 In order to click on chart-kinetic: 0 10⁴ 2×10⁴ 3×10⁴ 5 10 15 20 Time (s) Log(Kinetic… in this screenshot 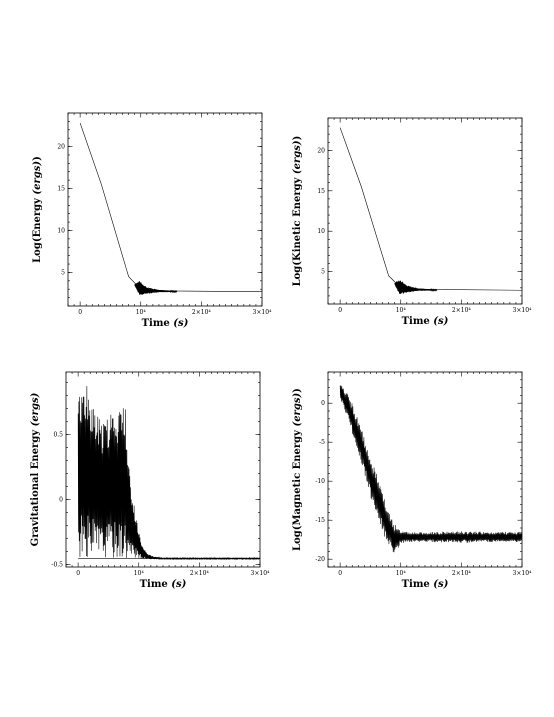, I will do `click(412, 222)`.